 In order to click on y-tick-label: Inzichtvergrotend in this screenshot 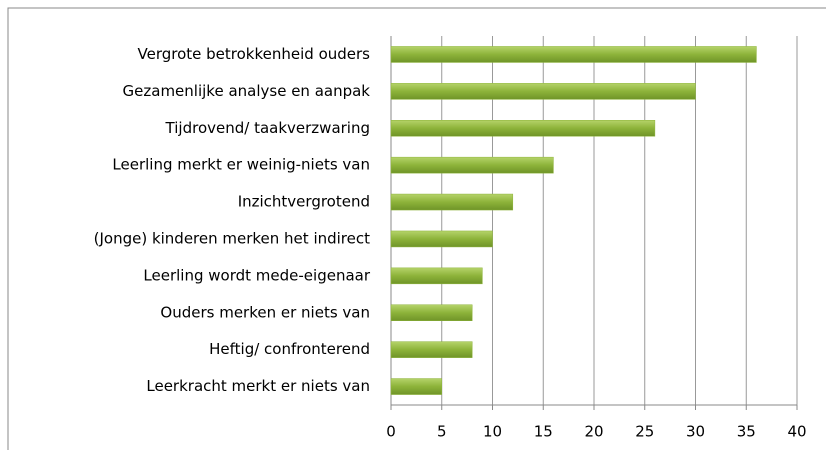, I will do `click(304, 202)`.